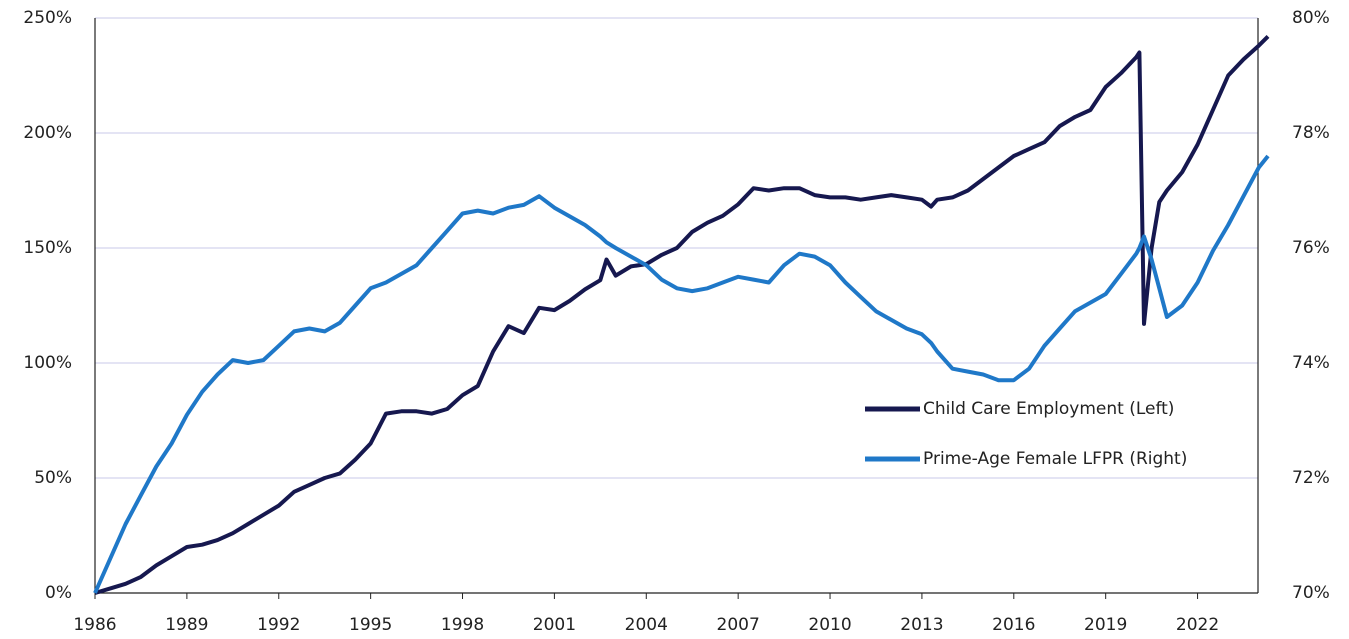  What do you see at coordinates (554, 625) in the screenshot?
I see `x-tick-label: 2001` at bounding box center [554, 625].